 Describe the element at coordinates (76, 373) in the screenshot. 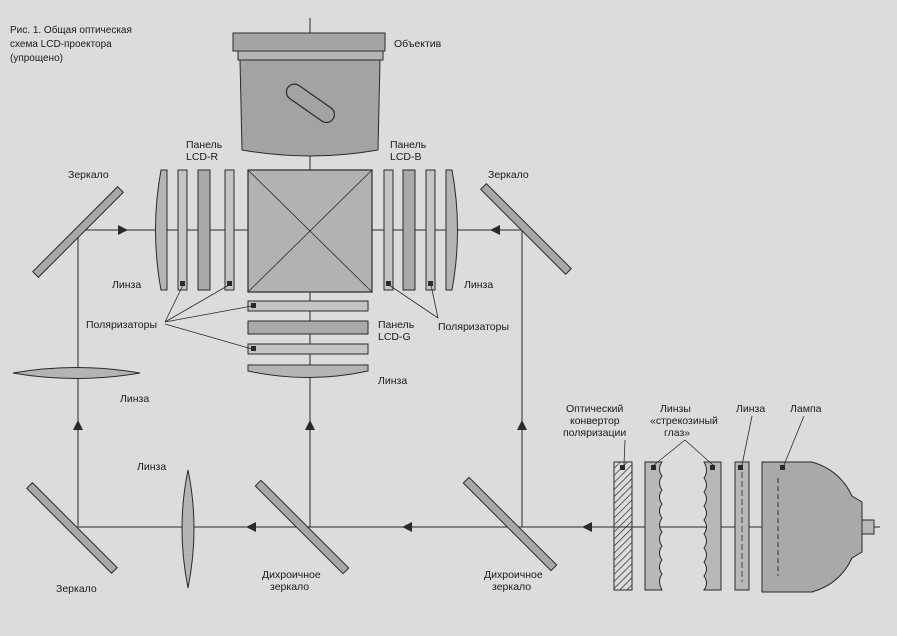

I see `lens-left-middle` at that location.